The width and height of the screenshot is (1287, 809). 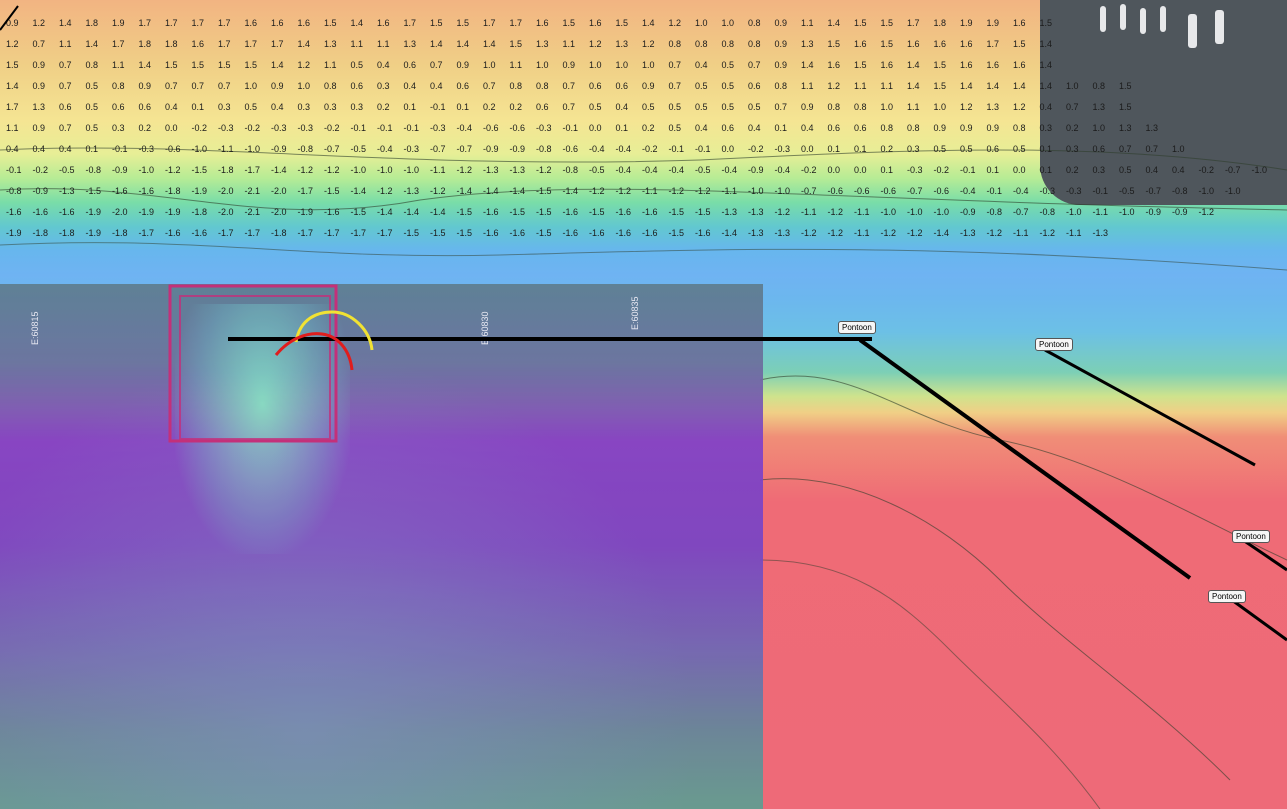 I want to click on depth-value: -1.7, so click(x=226, y=233).